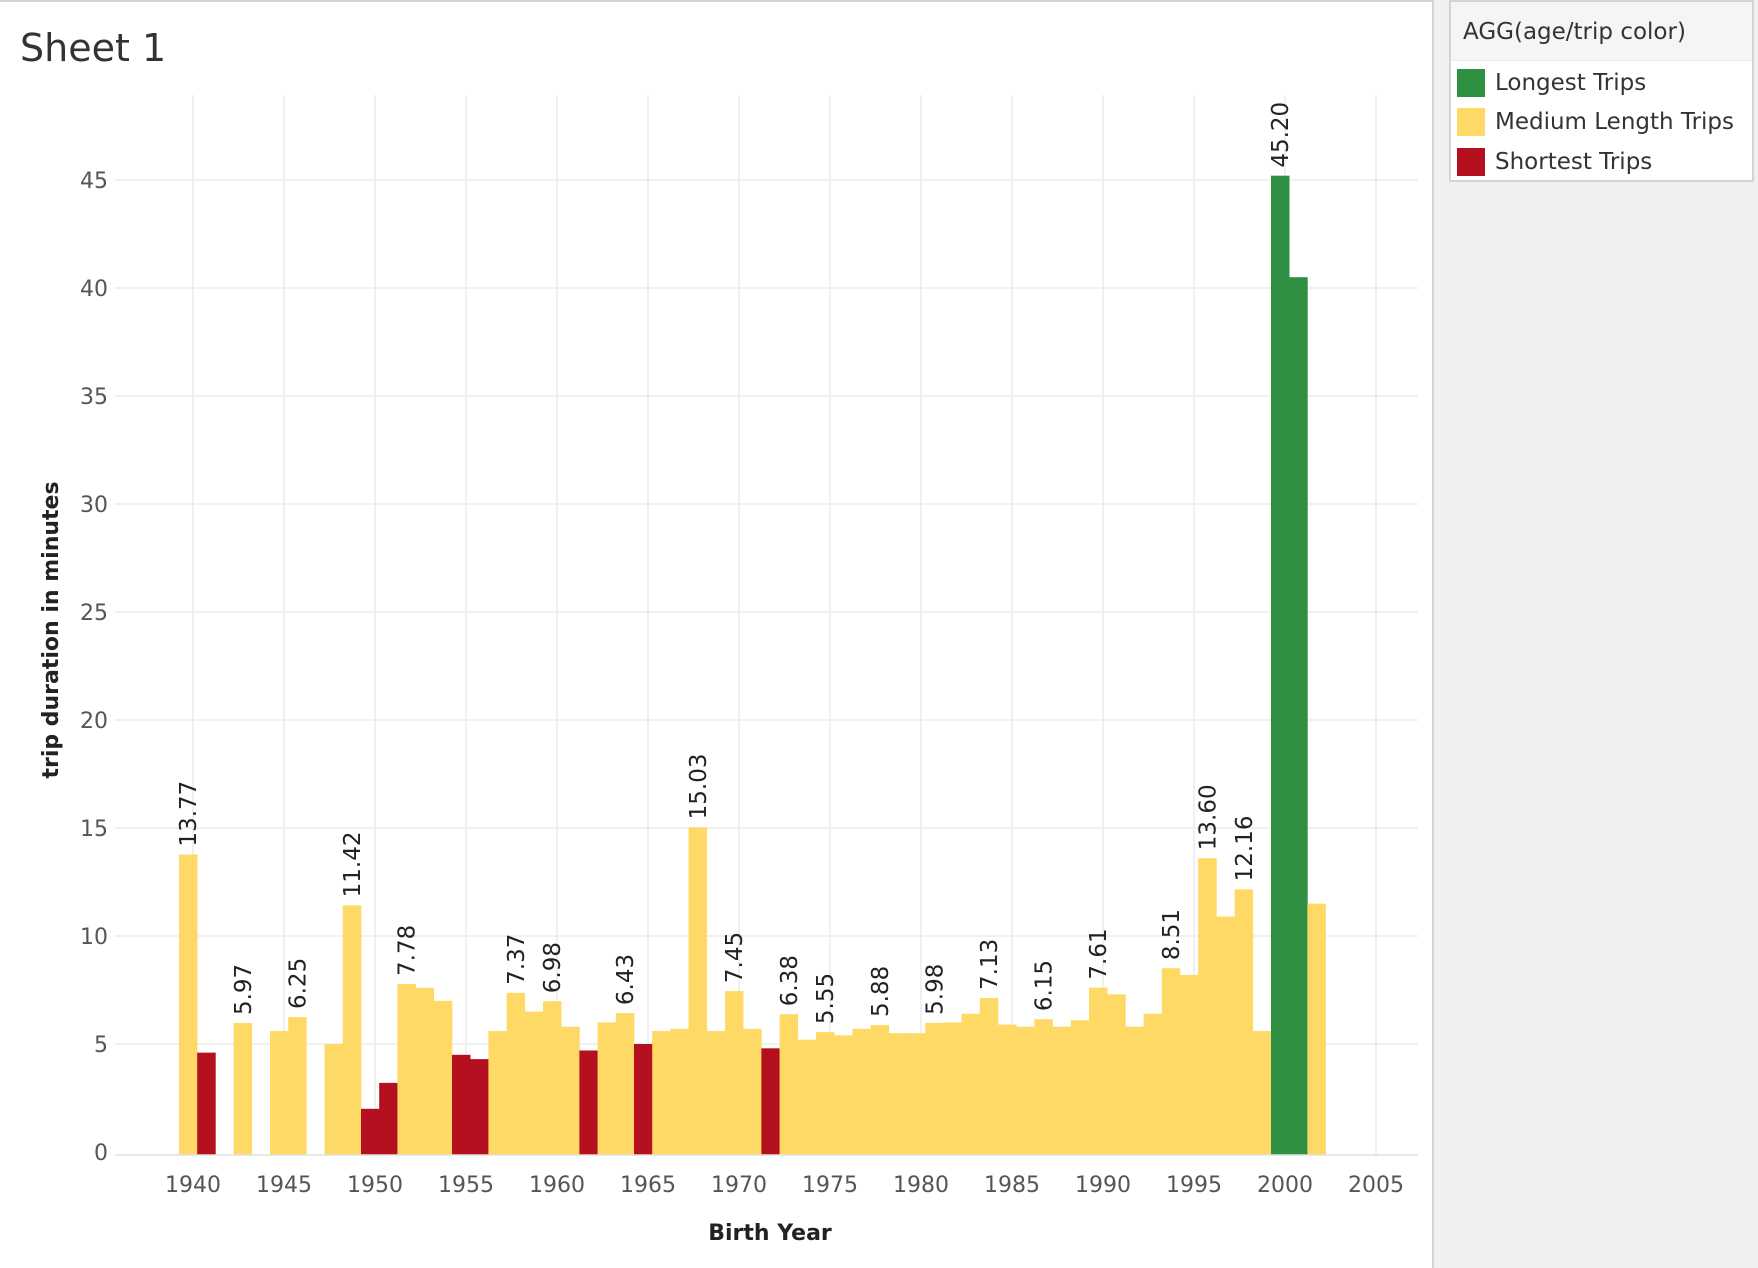  What do you see at coordinates (534, 1083) in the screenshot?
I see `bar-1959` at bounding box center [534, 1083].